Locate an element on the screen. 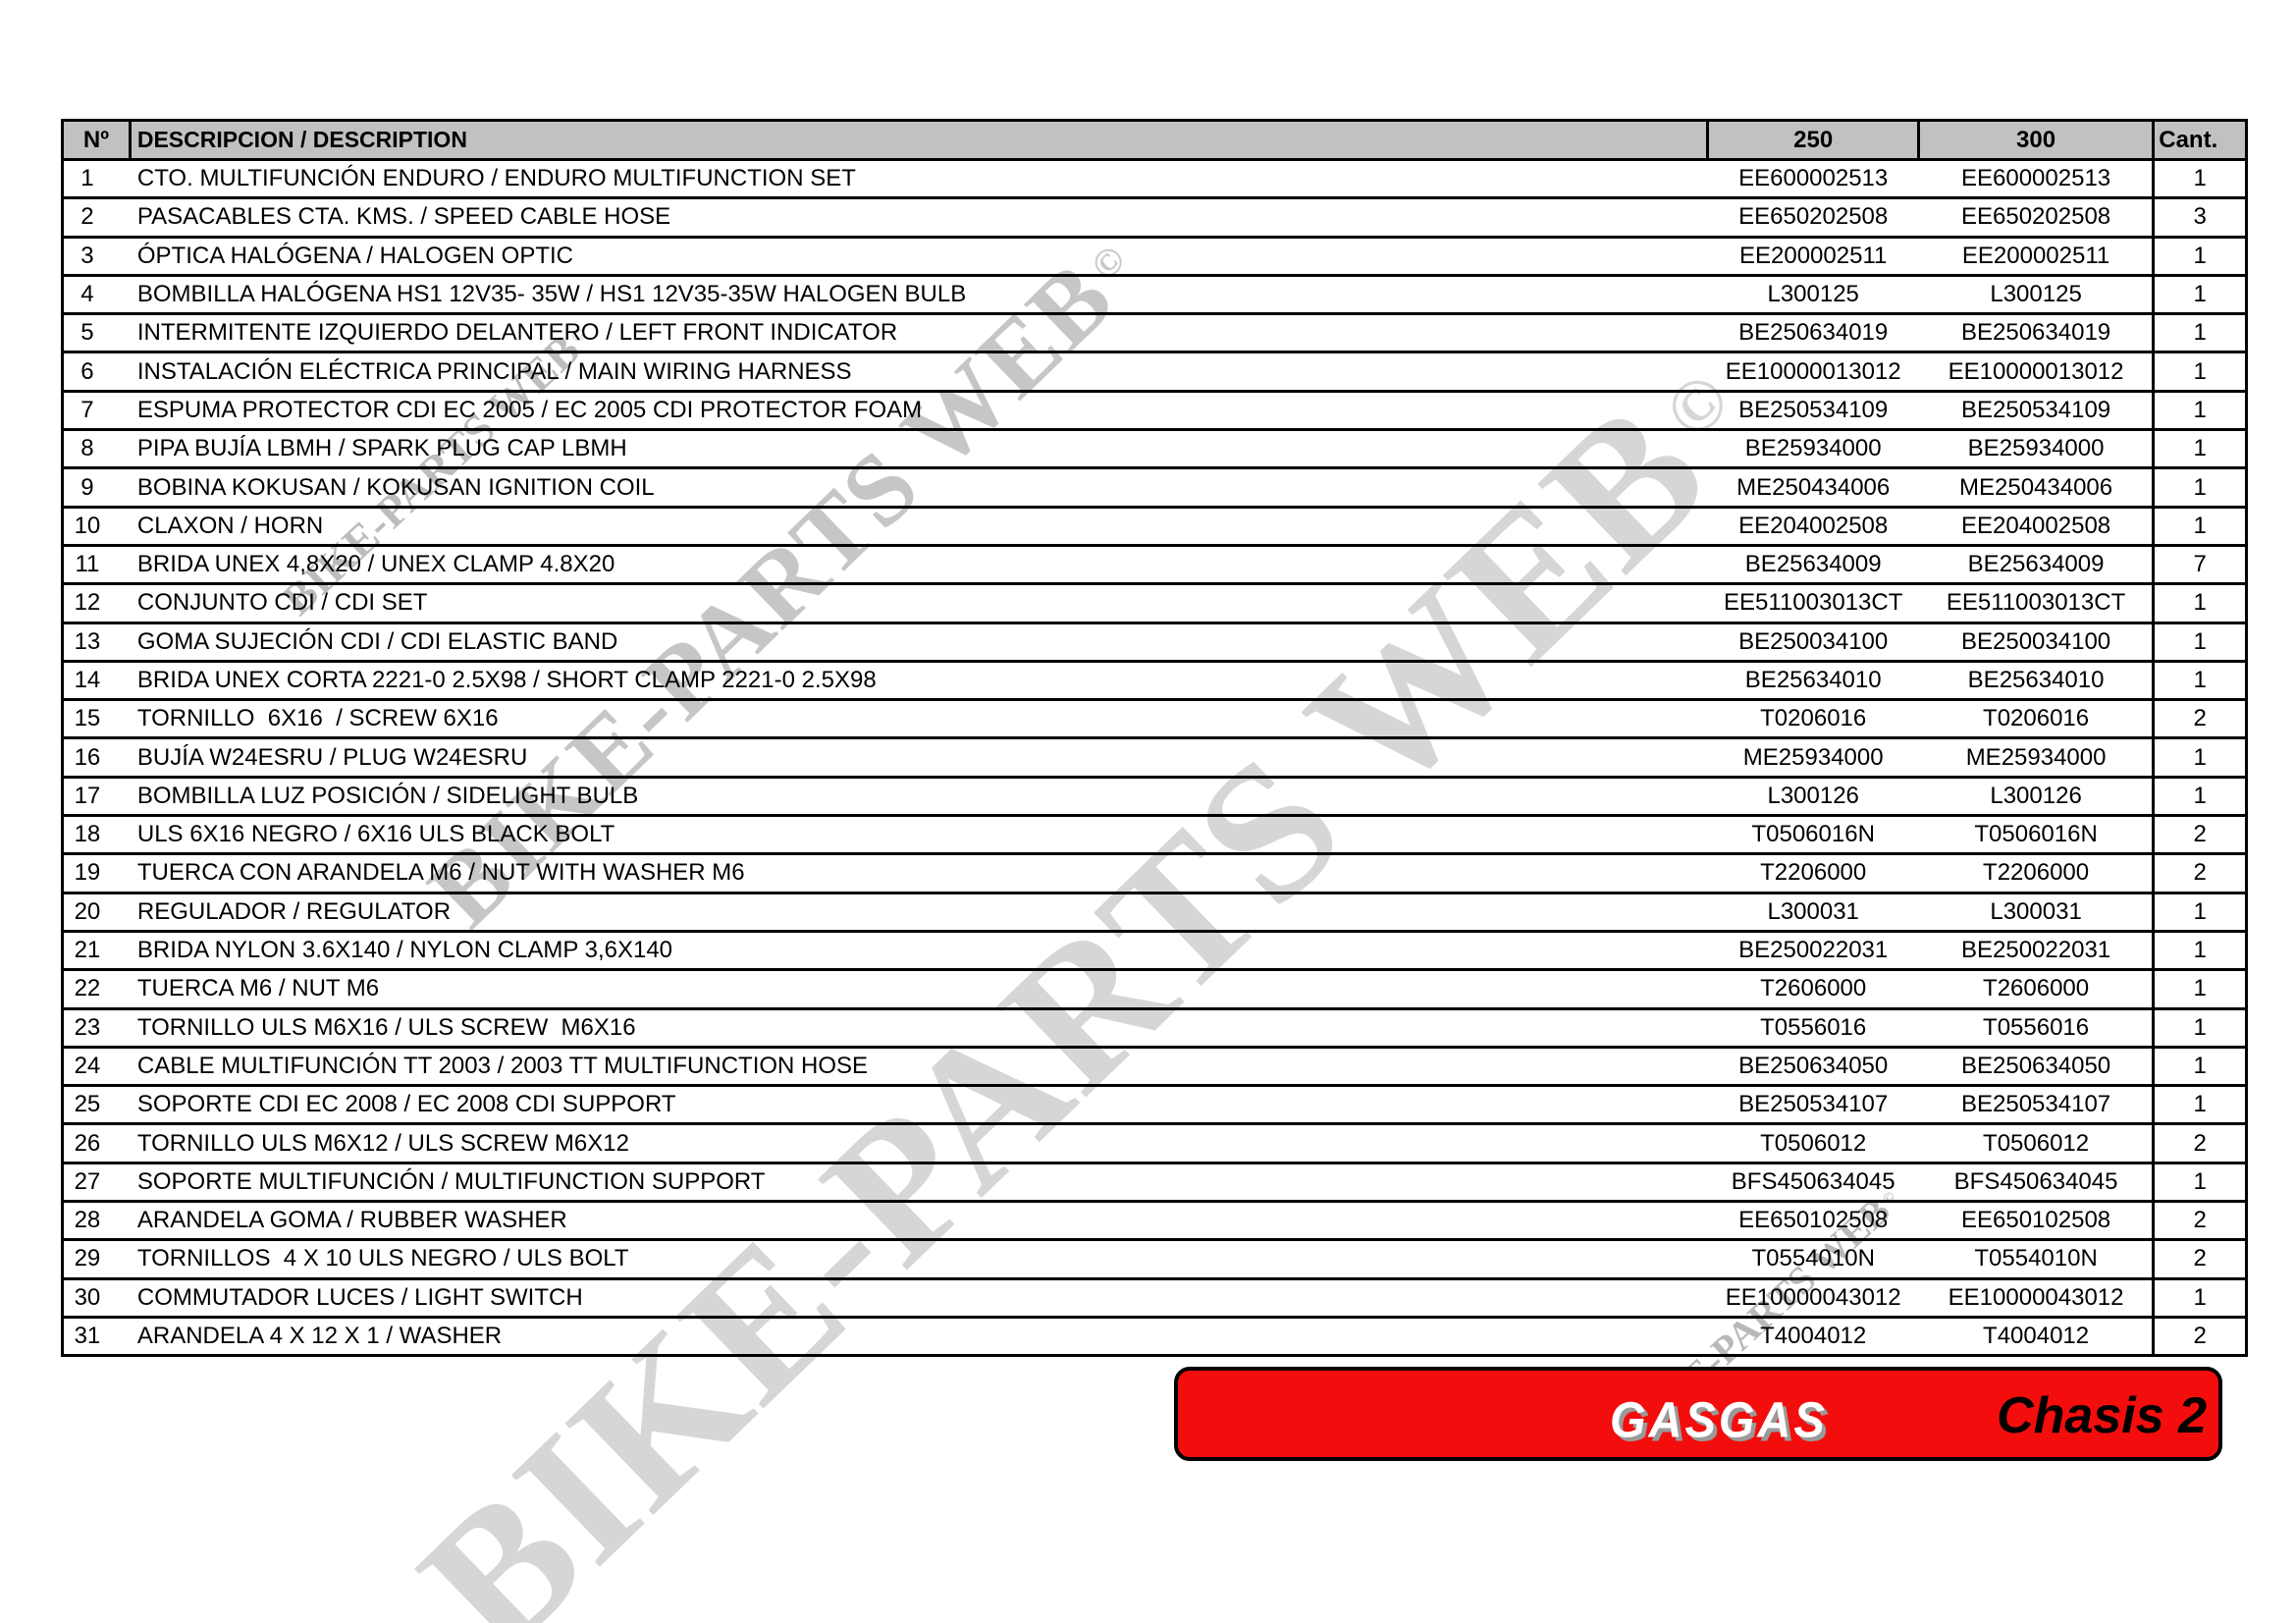 The height and width of the screenshot is (1623, 2296). row-partnum-300: T0554010N is located at coordinates (2036, 1258).